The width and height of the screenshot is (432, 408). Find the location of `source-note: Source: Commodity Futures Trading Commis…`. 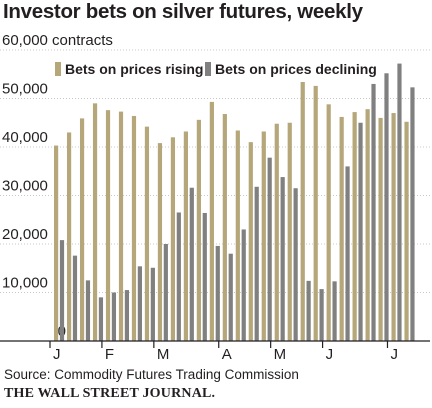

source-note: Source: Commodity Futures Trading Commis… is located at coordinates (151, 374).